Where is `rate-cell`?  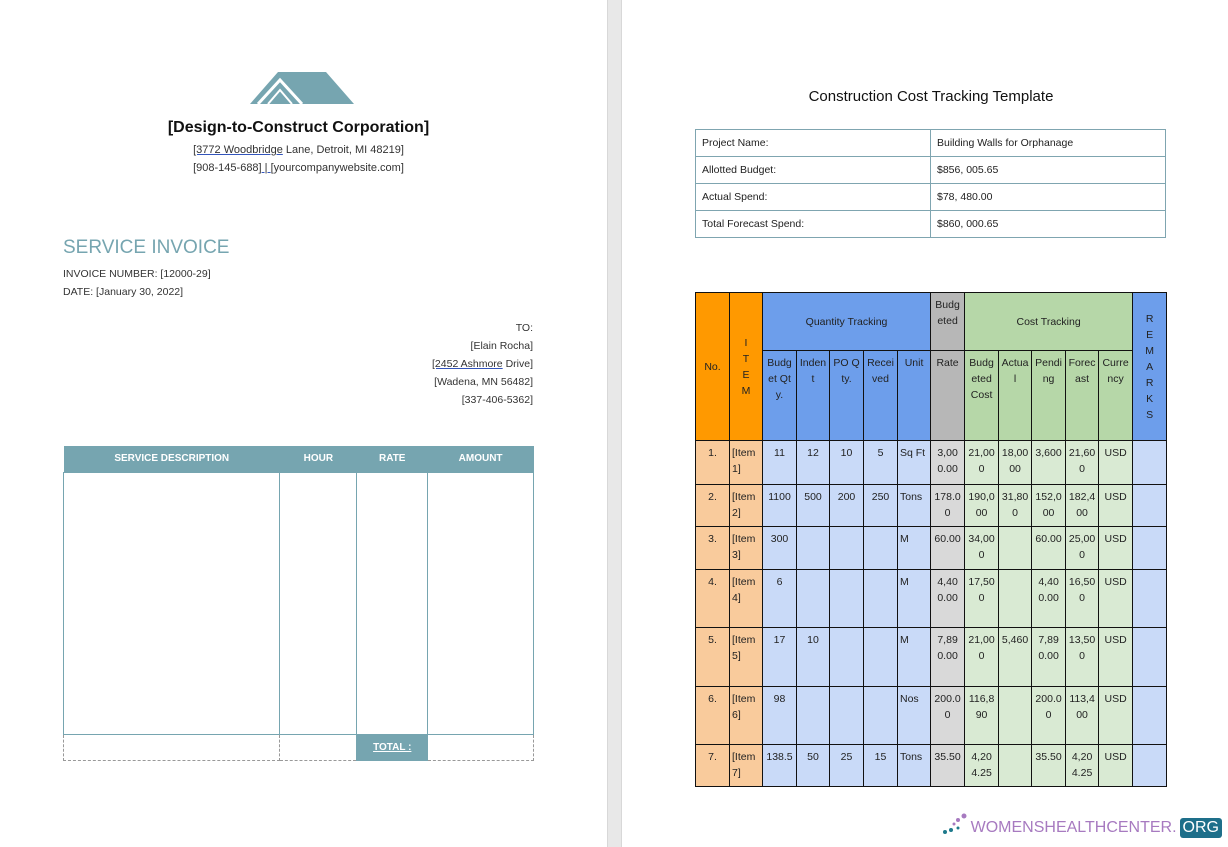 rate-cell is located at coordinates (392, 603).